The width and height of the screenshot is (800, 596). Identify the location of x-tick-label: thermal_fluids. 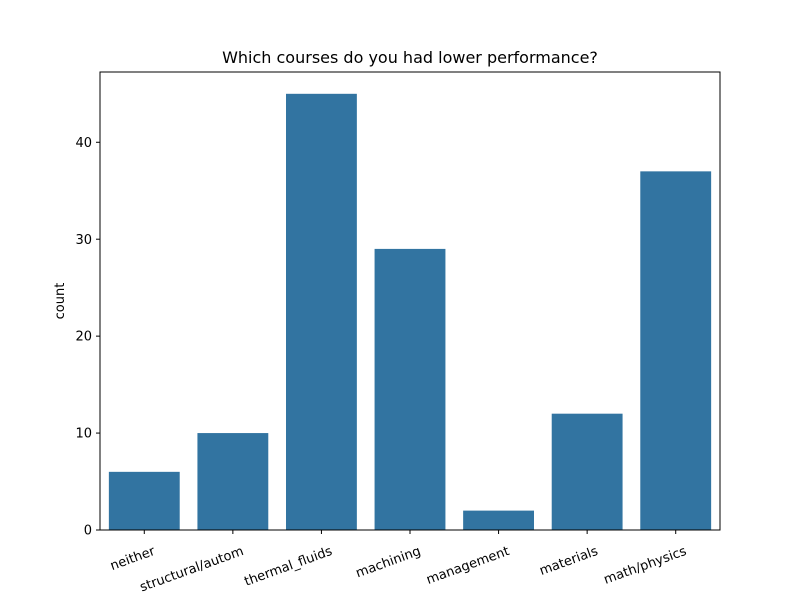
(289, 567).